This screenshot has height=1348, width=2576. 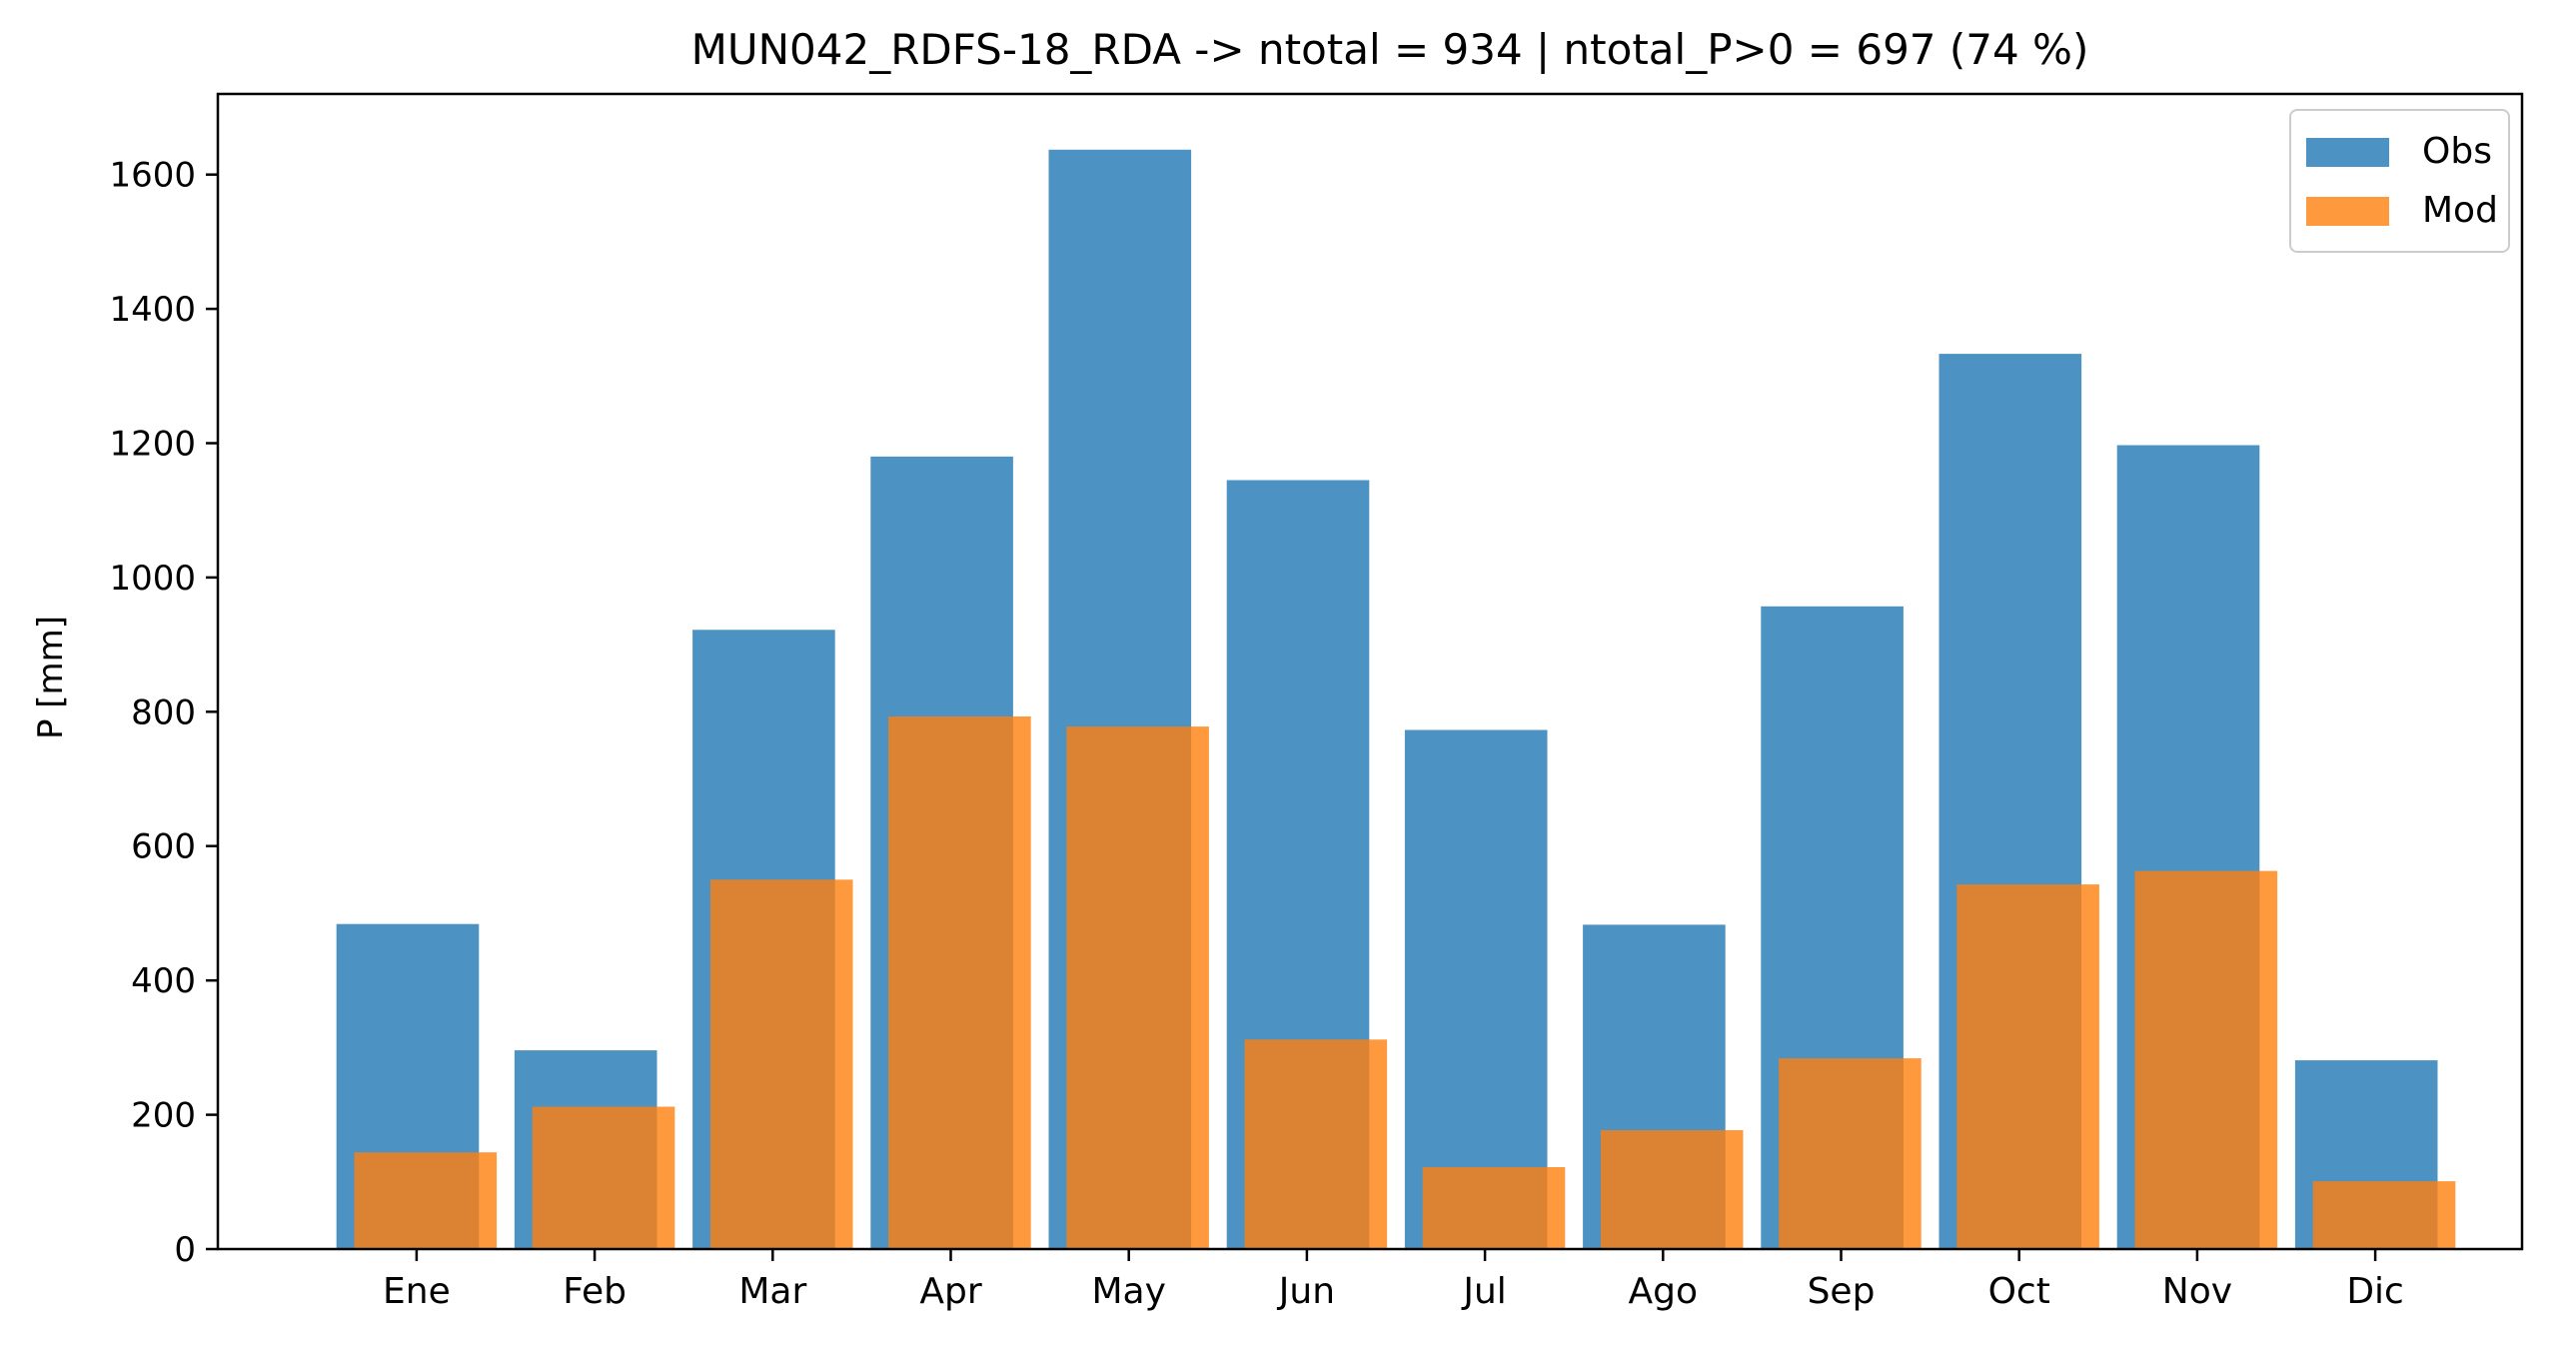 What do you see at coordinates (2347, 212) in the screenshot?
I see `legend-swatch-mod` at bounding box center [2347, 212].